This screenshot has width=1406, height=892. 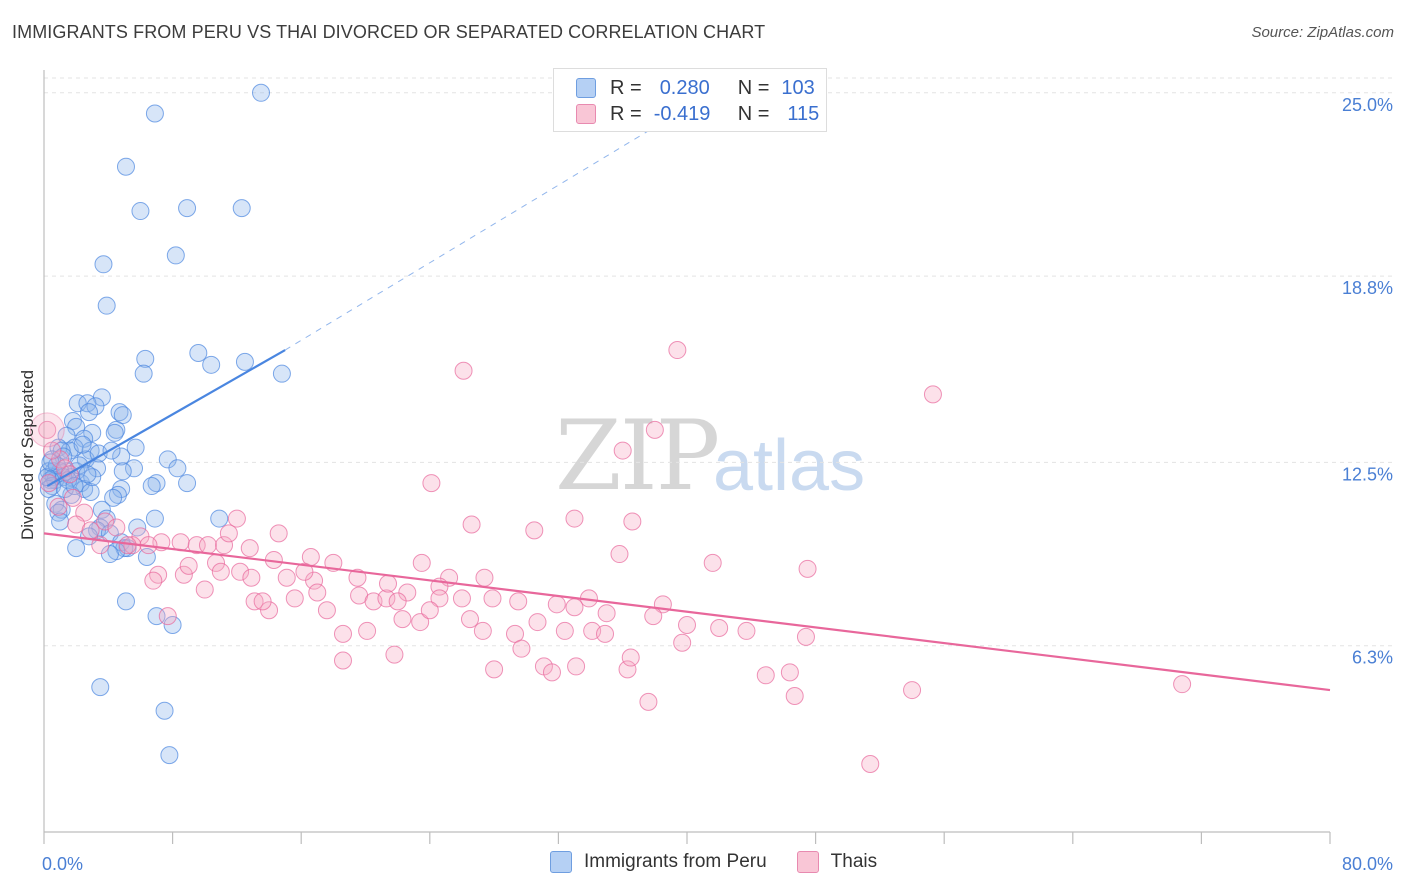 What do you see at coordinates (798, 87) in the screenshot?
I see `legend-n-value: 103` at bounding box center [798, 87].